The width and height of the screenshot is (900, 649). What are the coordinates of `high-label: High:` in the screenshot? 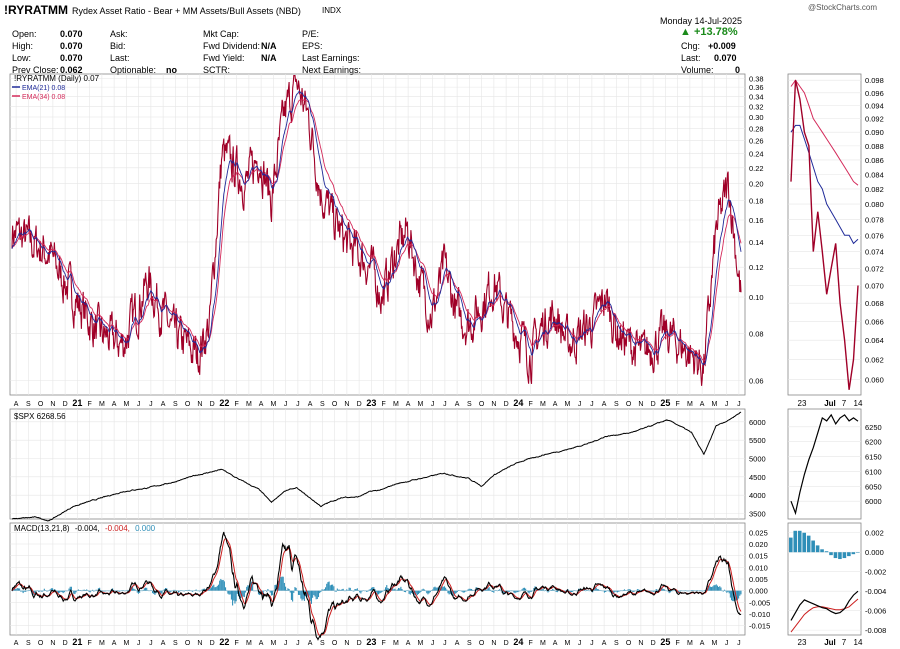 It's located at (23, 46).